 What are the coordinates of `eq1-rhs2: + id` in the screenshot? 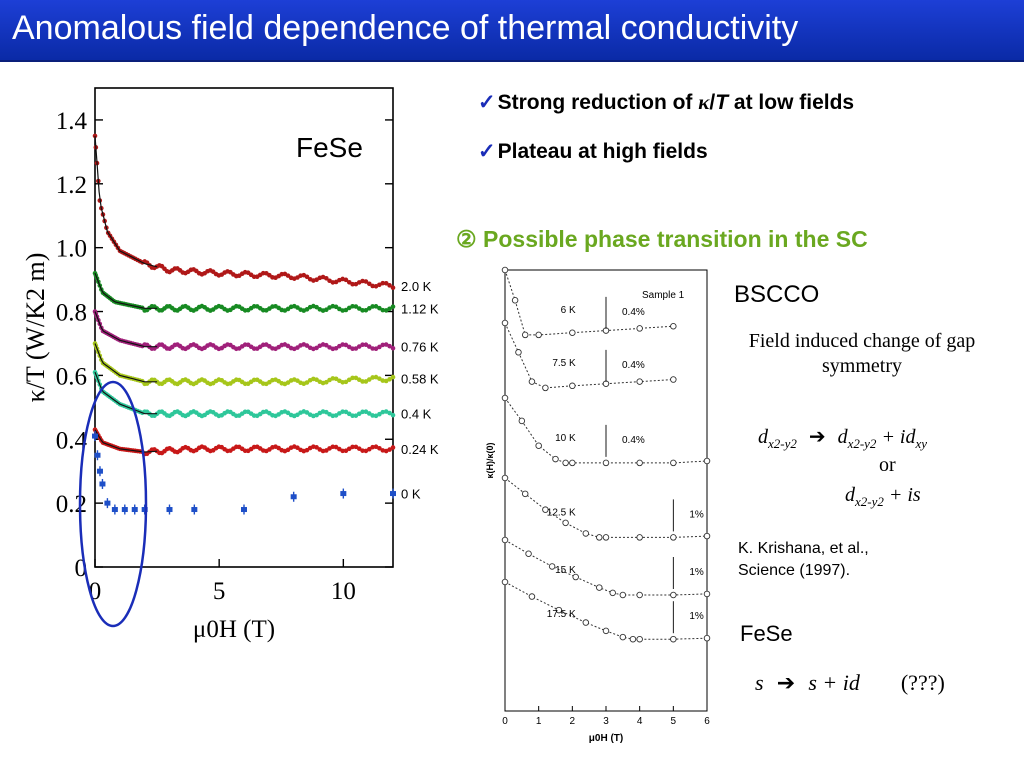 It's located at (898, 437).